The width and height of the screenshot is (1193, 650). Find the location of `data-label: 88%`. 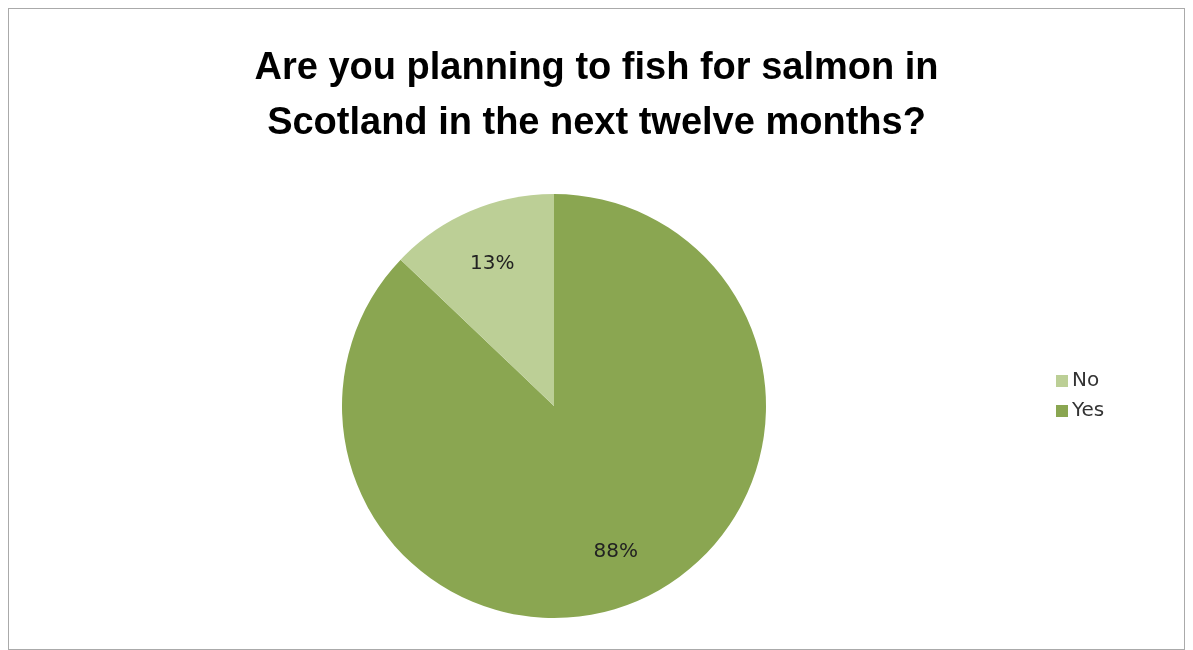

data-label: 88% is located at coordinates (615, 550).